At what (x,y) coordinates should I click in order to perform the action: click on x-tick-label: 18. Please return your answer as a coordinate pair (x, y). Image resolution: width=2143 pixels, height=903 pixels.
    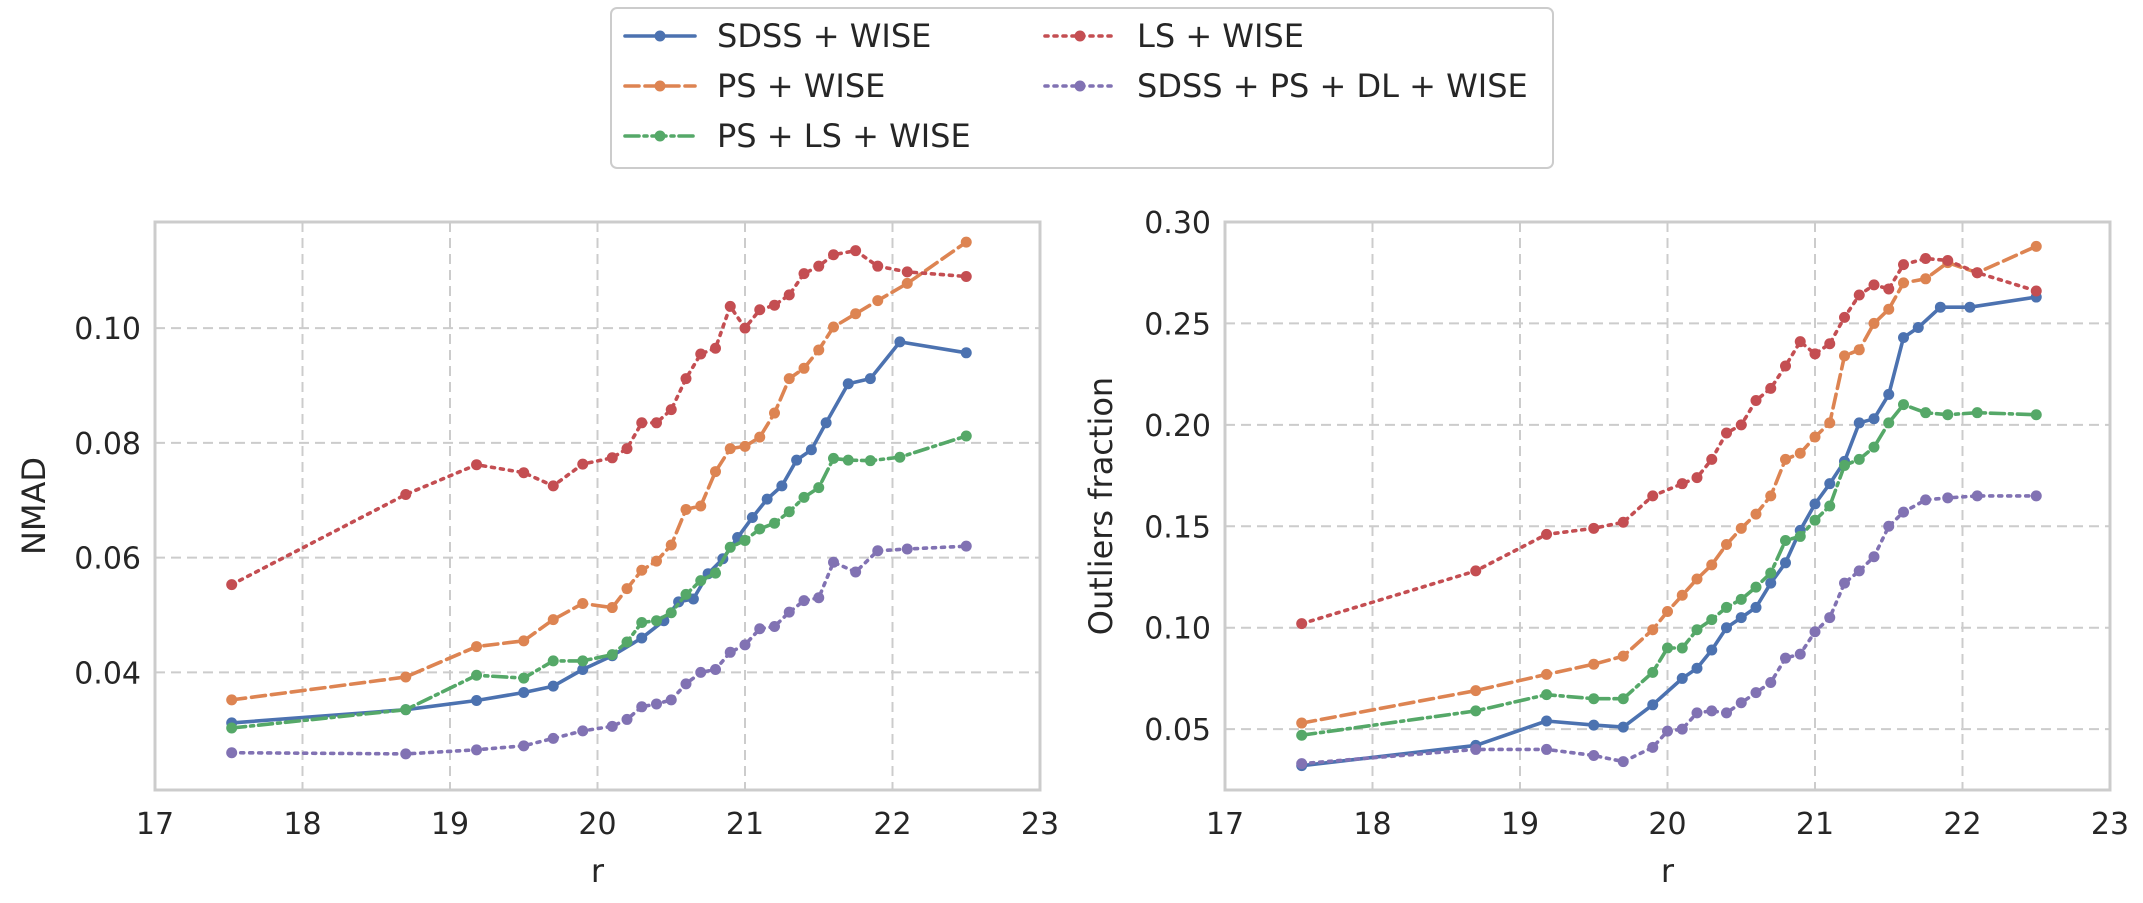
    Looking at the image, I should click on (1372, 824).